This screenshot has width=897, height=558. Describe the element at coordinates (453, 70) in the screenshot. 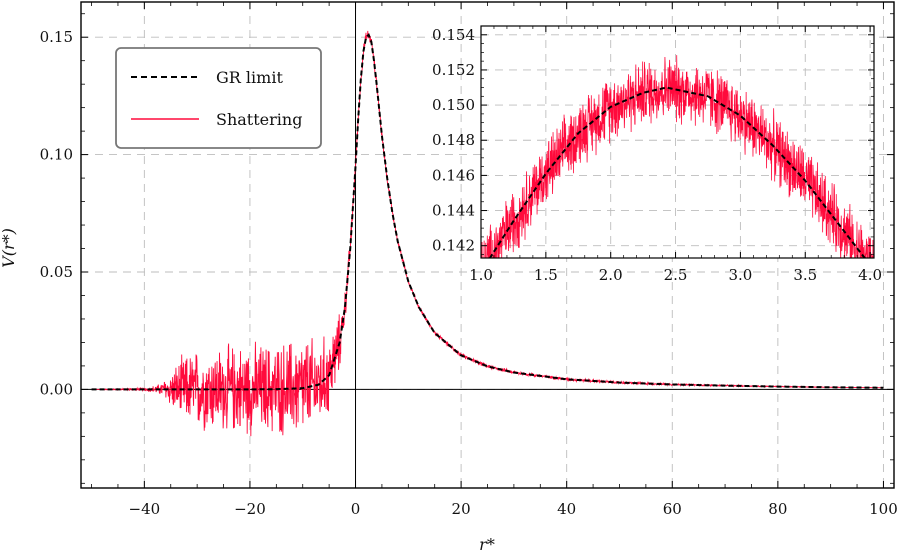

I see `inset-y-tick-label: 0.152` at that location.